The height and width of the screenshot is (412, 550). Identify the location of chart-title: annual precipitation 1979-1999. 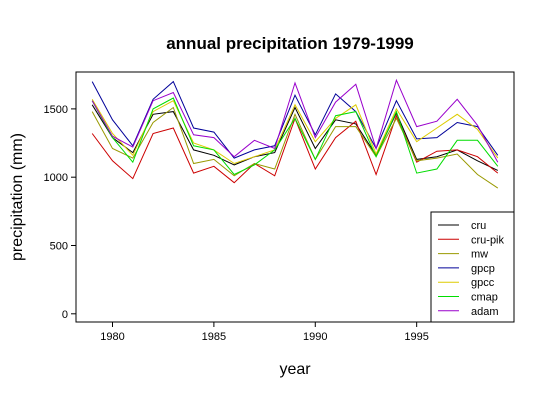
(290, 43).